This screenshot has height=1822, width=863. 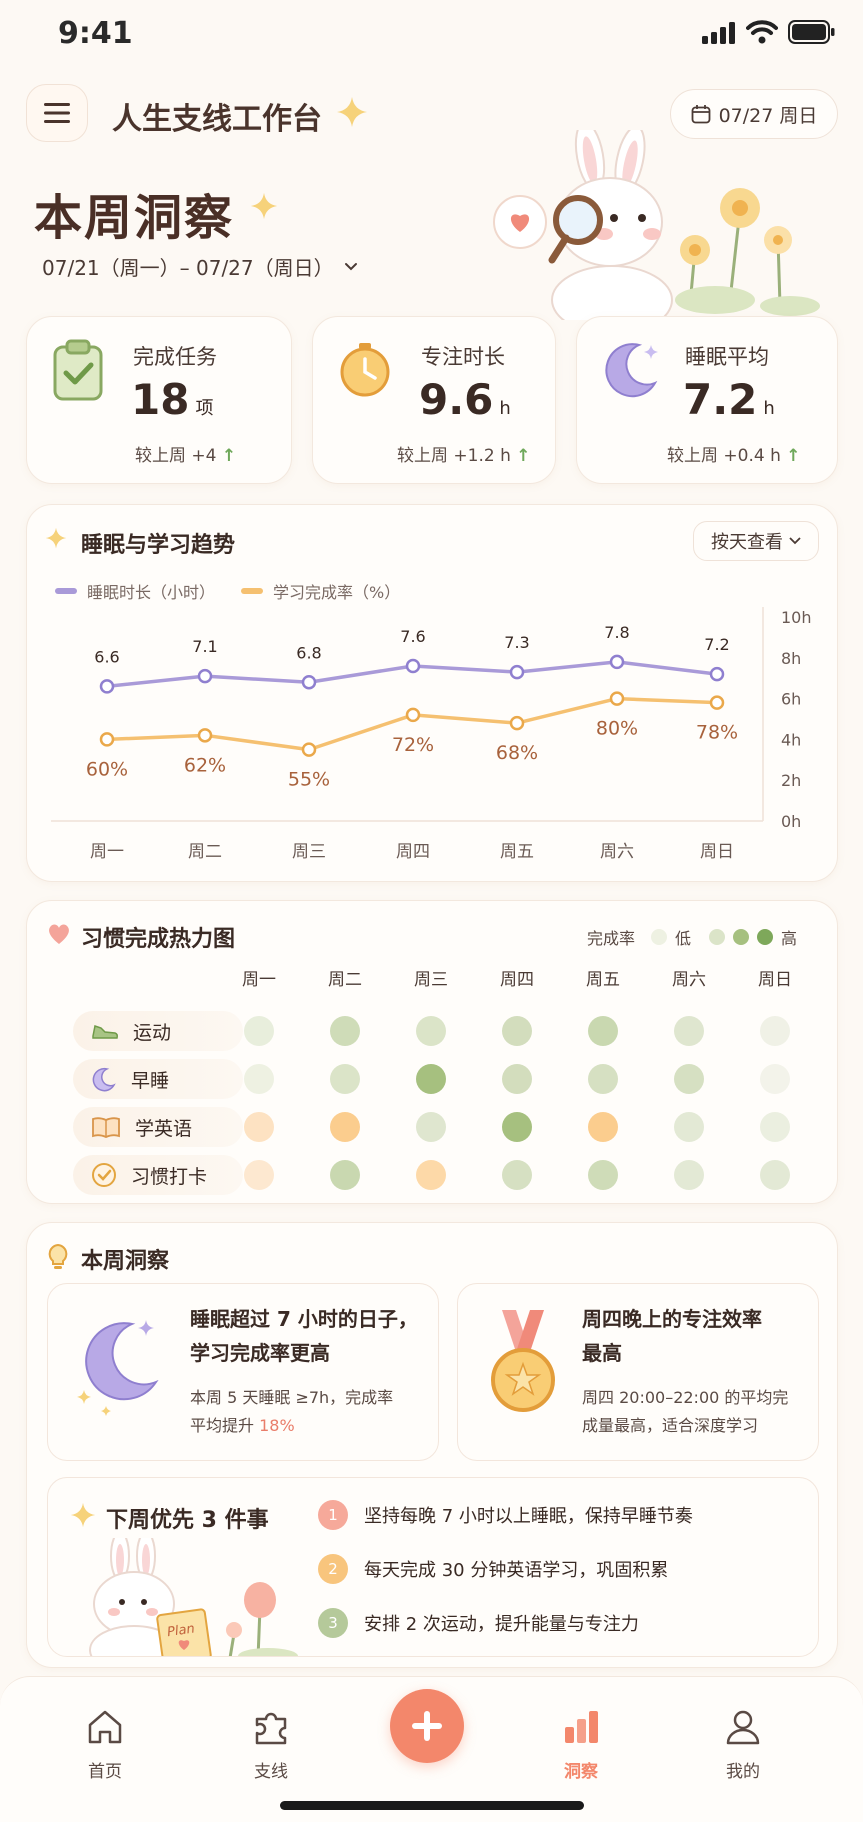 What do you see at coordinates (186, 456) in the screenshot?
I see `stat-compare: 较上周 +4 ↑` at bounding box center [186, 456].